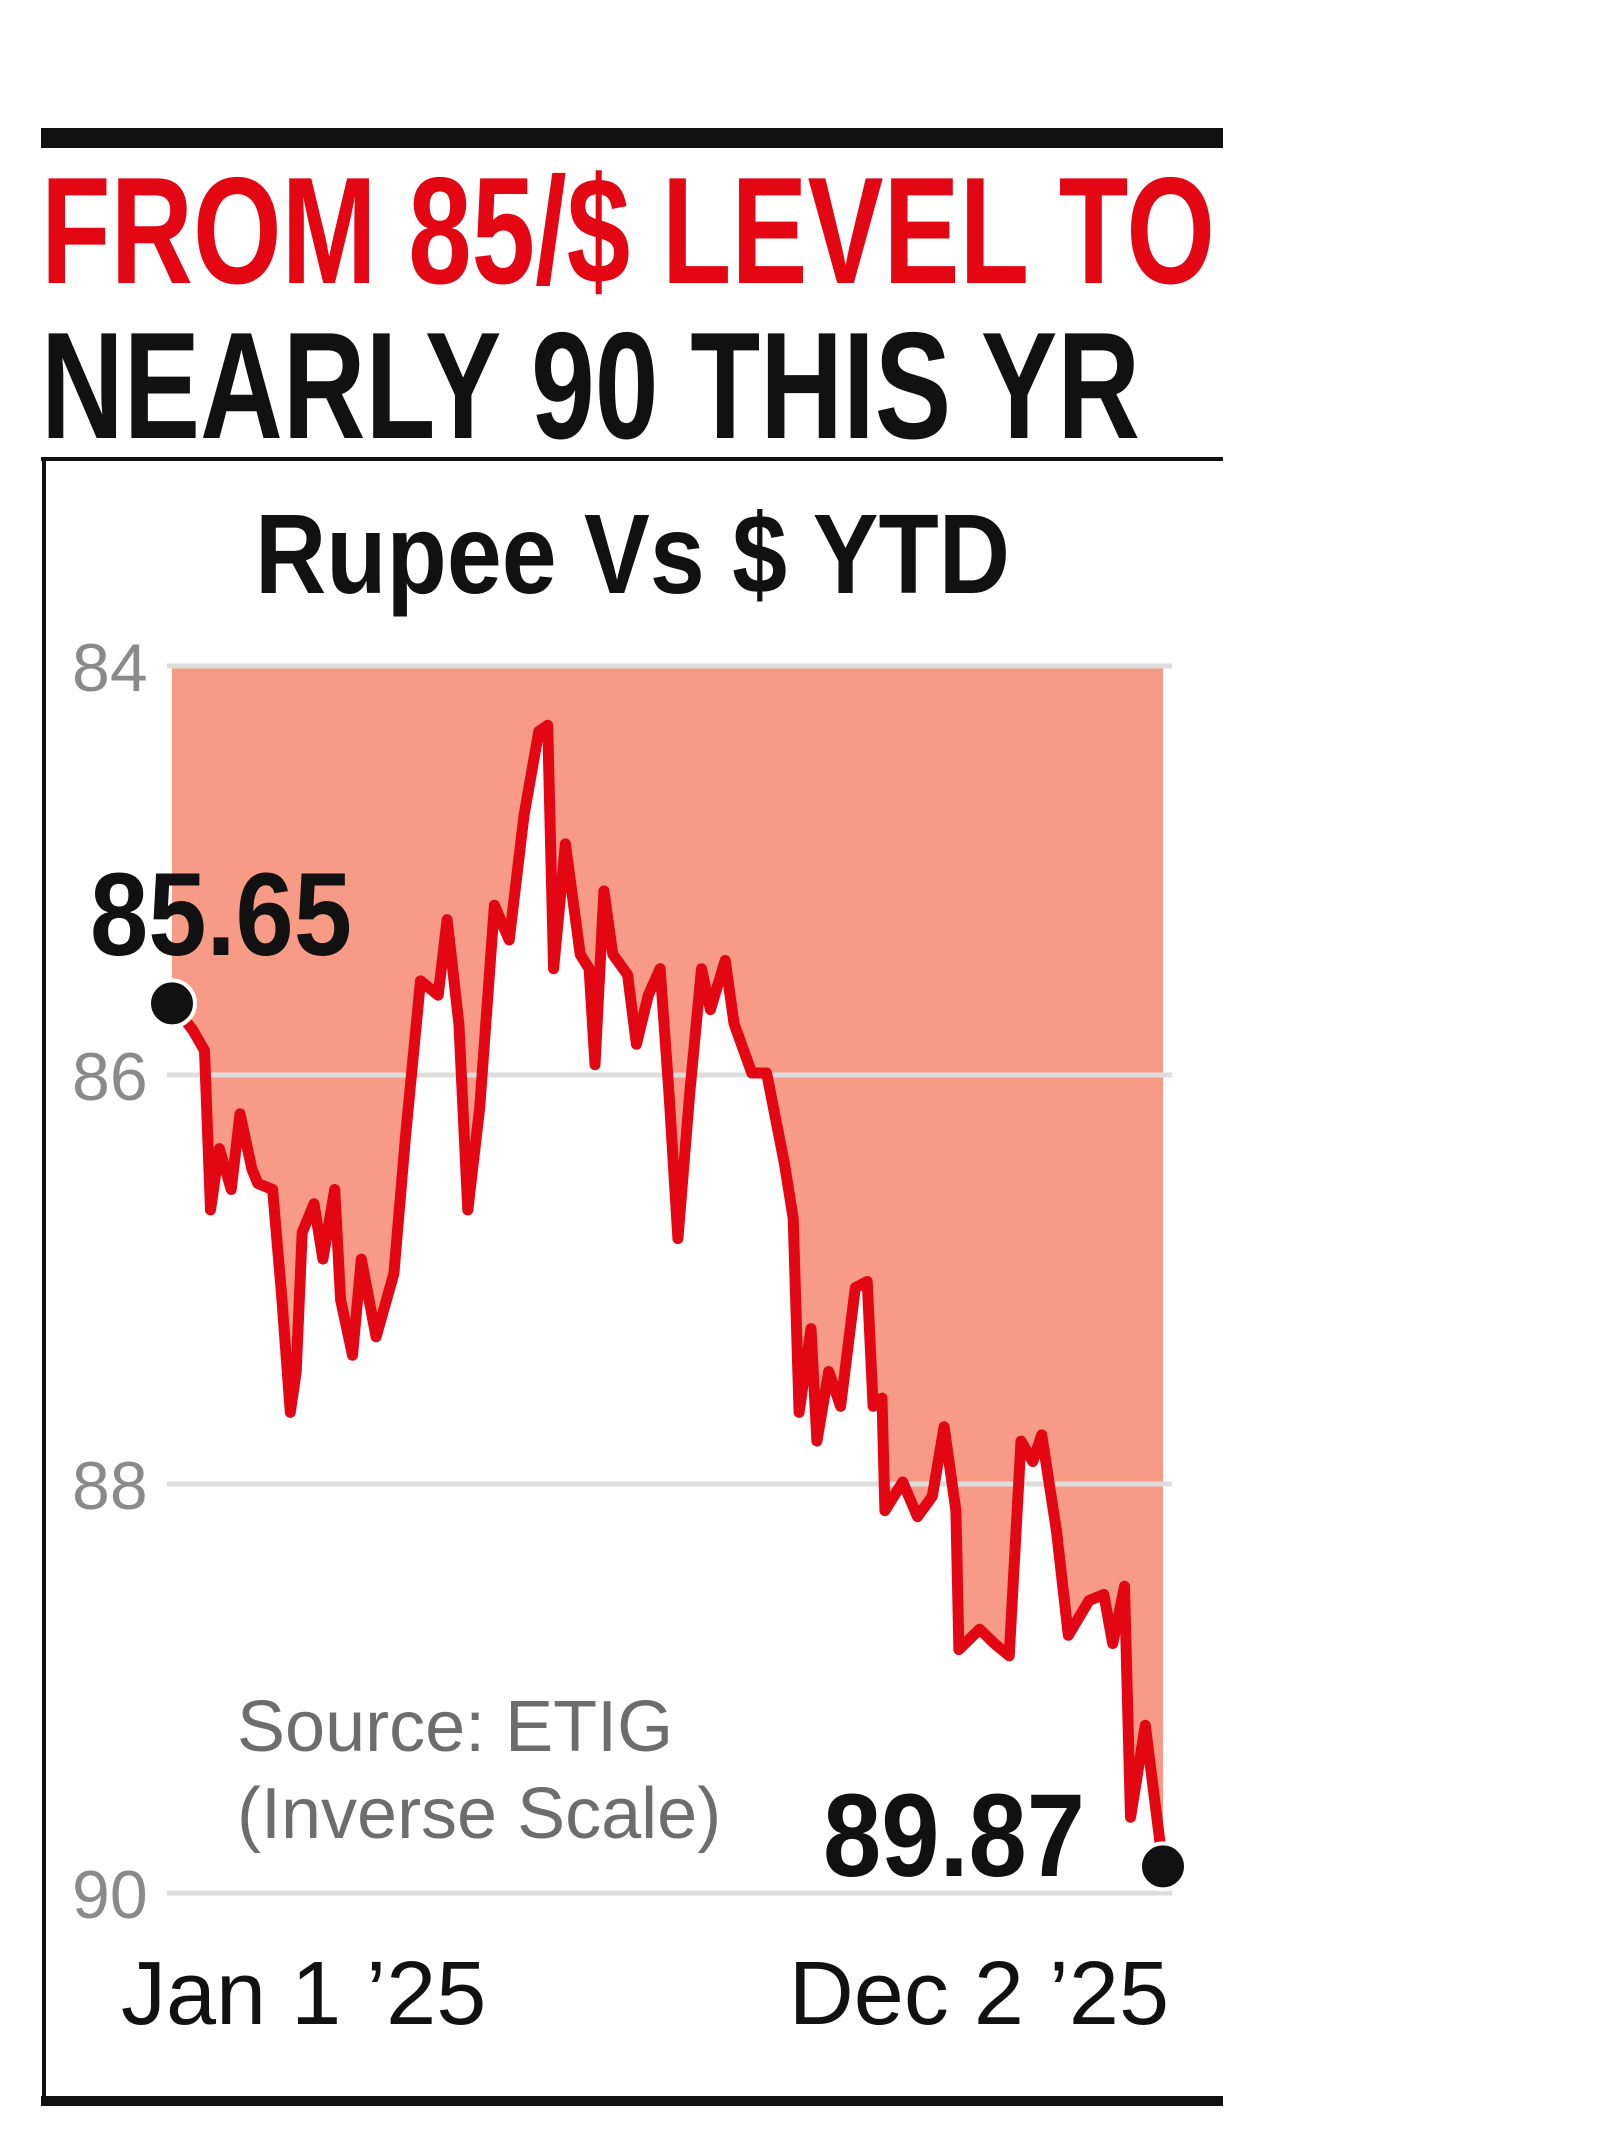 The width and height of the screenshot is (1600, 2133). What do you see at coordinates (110, 1486) in the screenshot?
I see `y-tick-label: 88` at bounding box center [110, 1486].